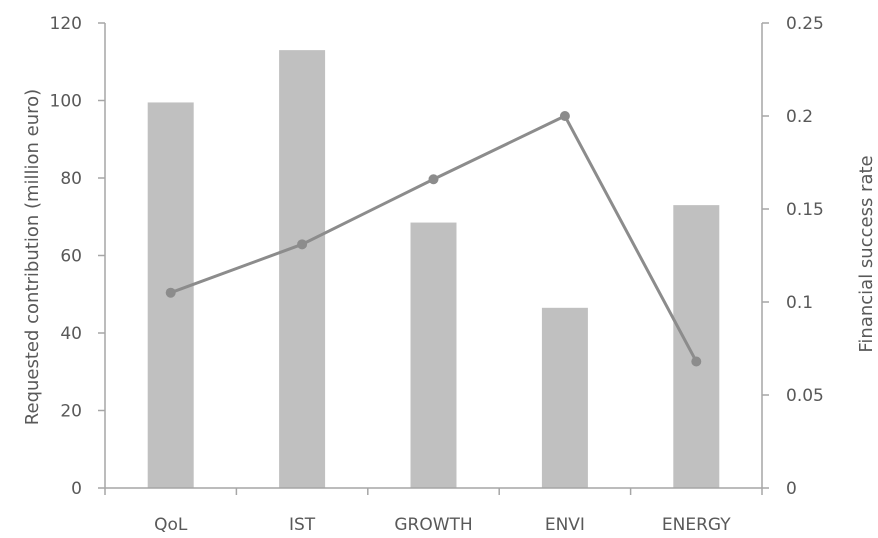  What do you see at coordinates (433, 511) in the screenshot?
I see `x-axis-labels: QoL IST GROWTH ENVI ENERGY` at bounding box center [433, 511].